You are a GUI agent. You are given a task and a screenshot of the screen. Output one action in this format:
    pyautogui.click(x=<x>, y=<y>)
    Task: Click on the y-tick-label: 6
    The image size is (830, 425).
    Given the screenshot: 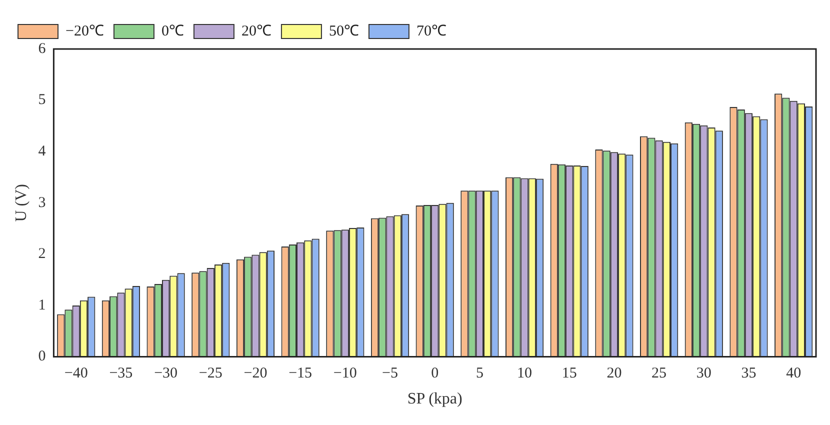 What is the action you would take?
    pyautogui.click(x=42, y=48)
    